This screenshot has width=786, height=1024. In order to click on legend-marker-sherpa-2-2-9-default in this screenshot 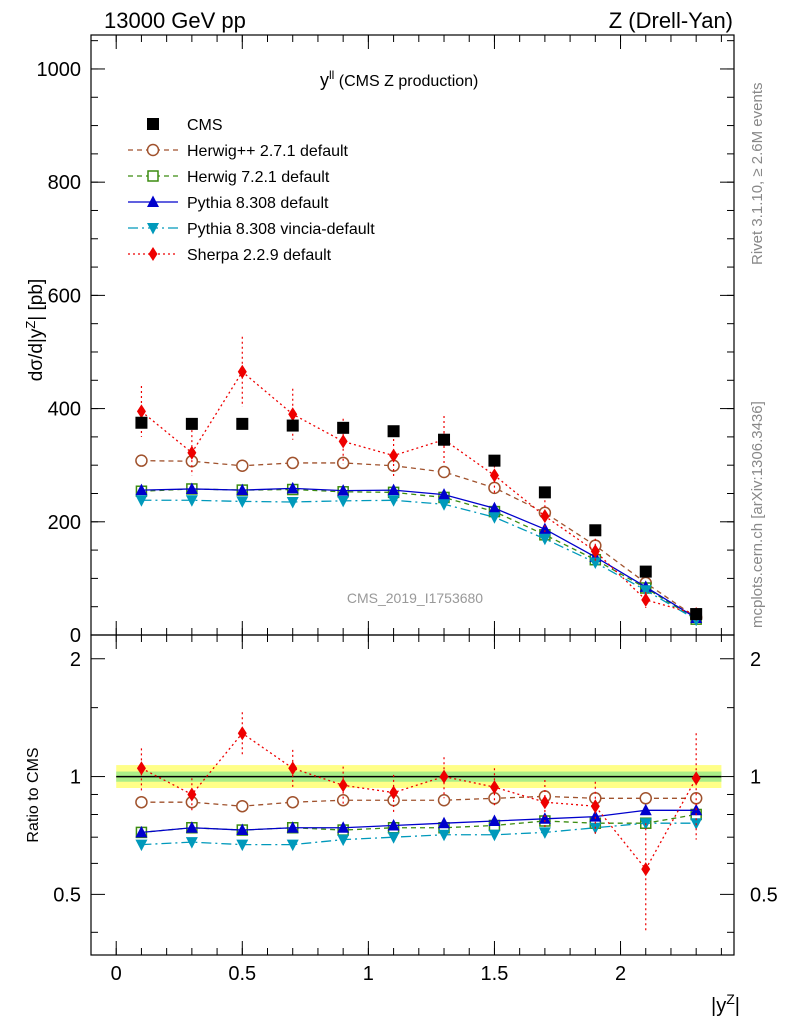, I will do `click(153, 254)`.